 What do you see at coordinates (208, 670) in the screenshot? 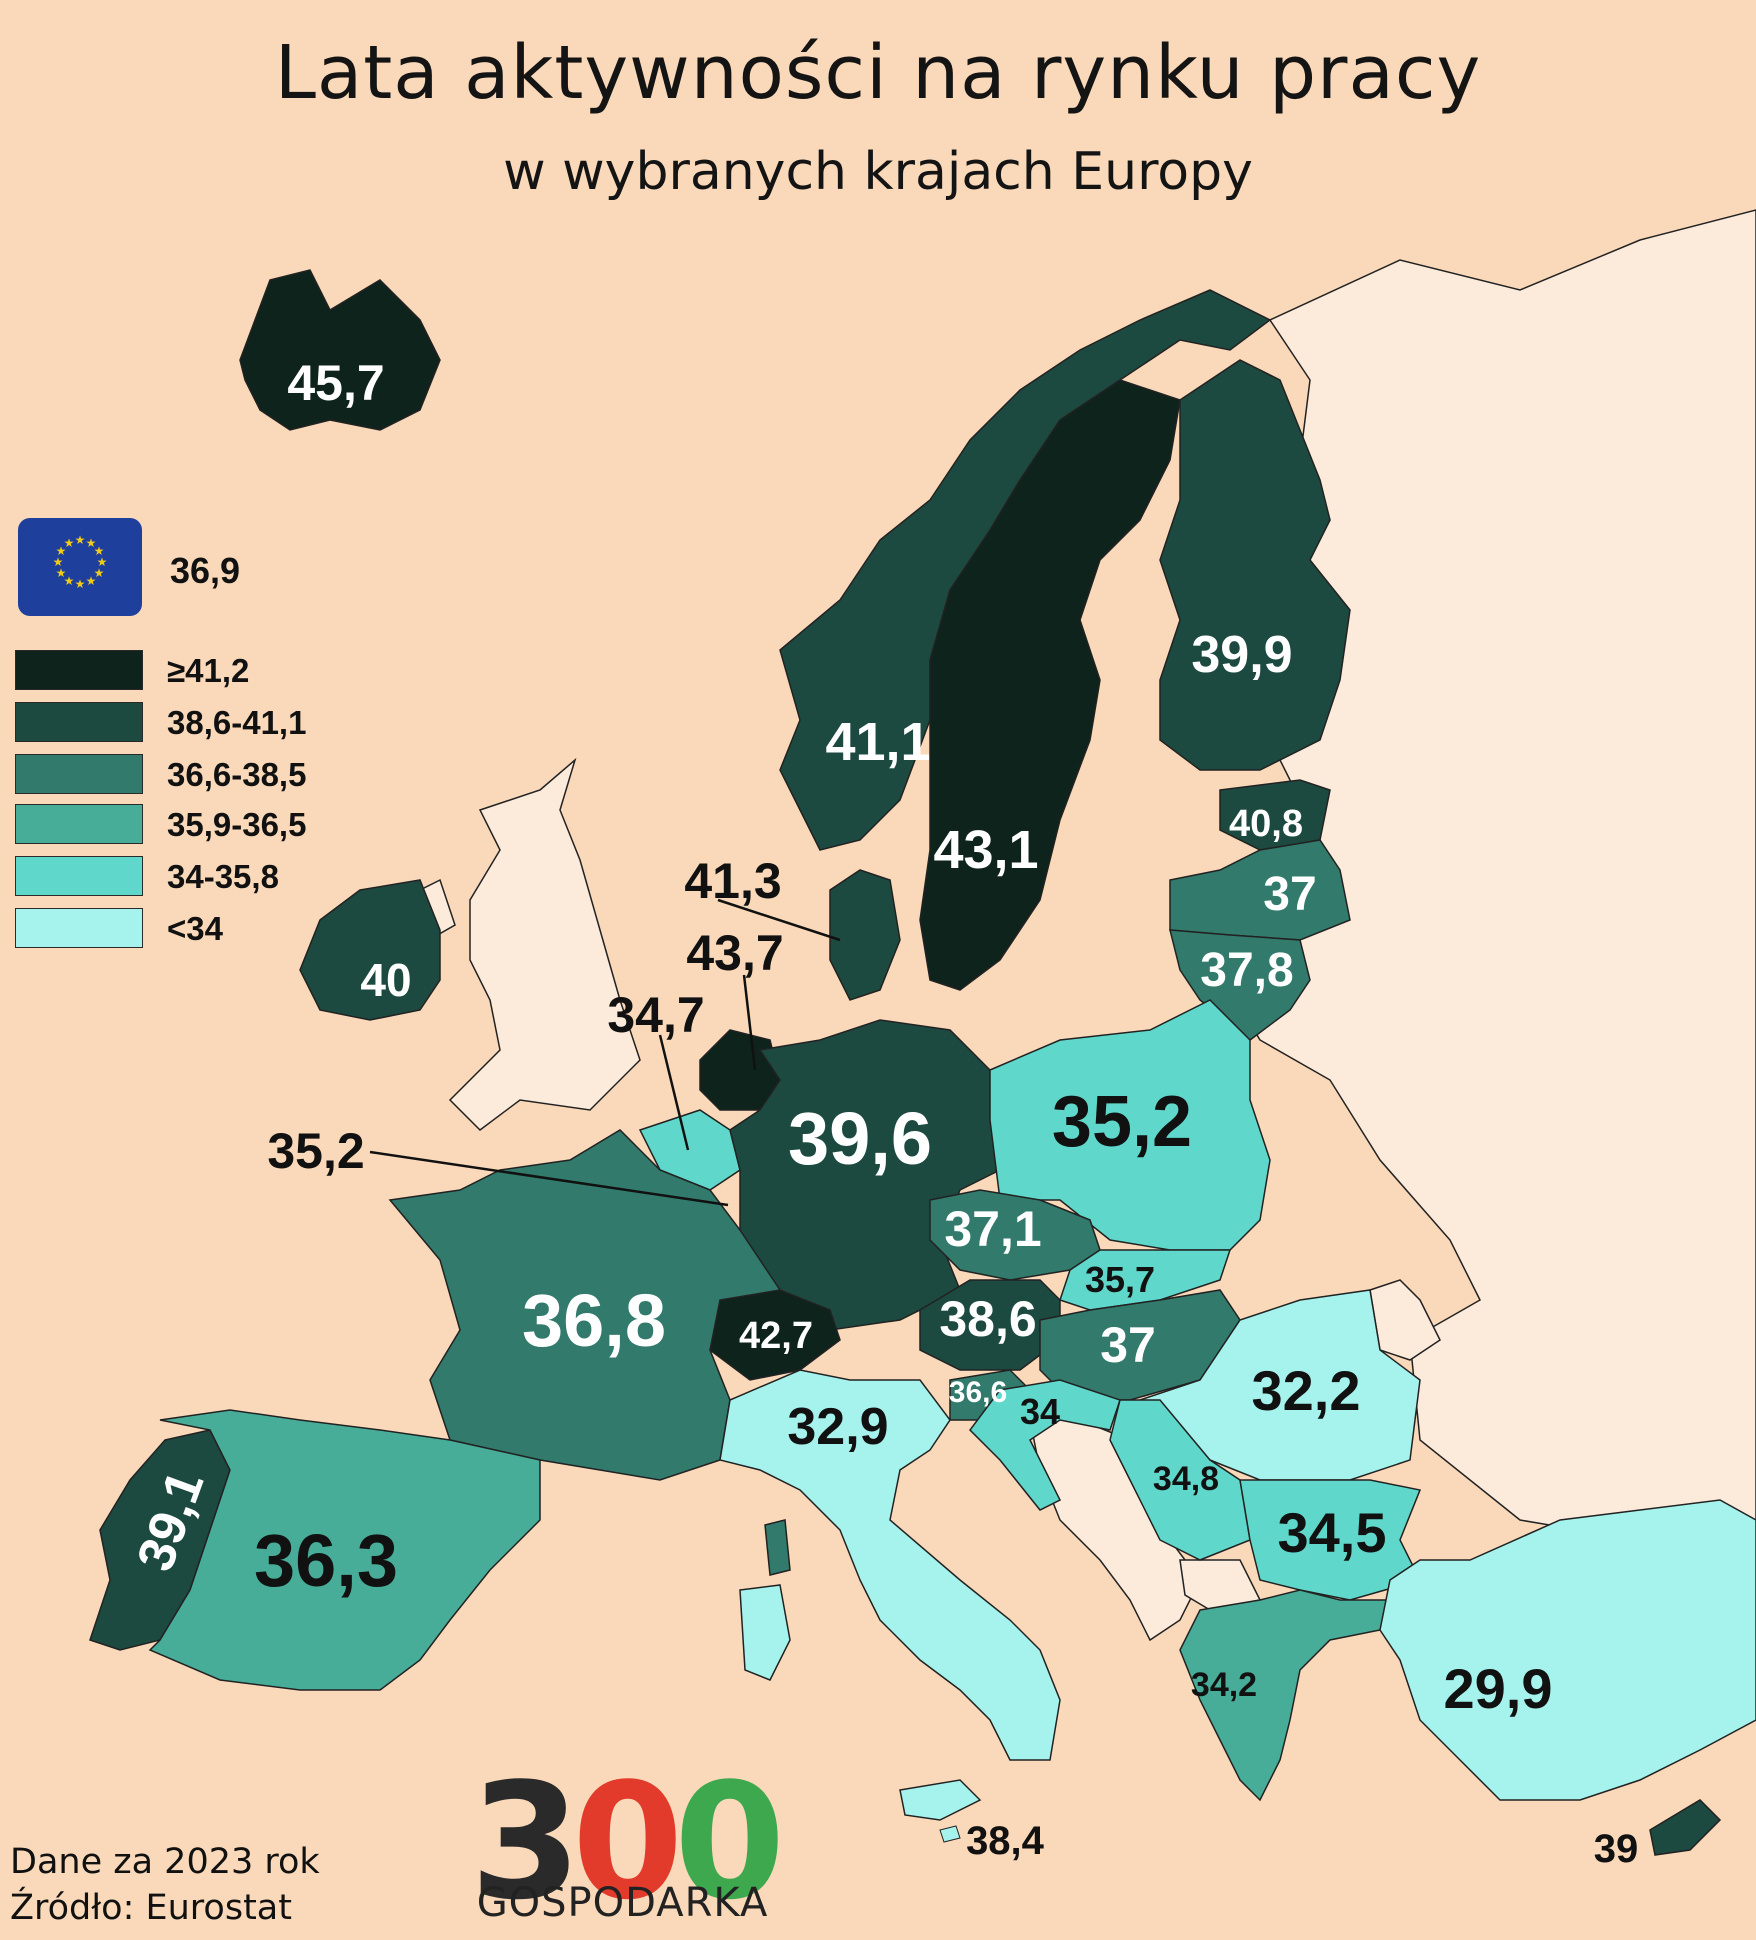
I see `legend-label: ≥41,2` at bounding box center [208, 670].